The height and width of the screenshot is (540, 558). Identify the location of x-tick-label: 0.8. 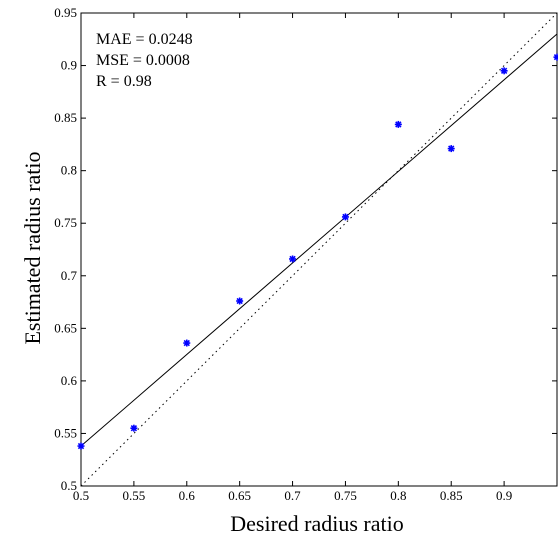
(398, 495).